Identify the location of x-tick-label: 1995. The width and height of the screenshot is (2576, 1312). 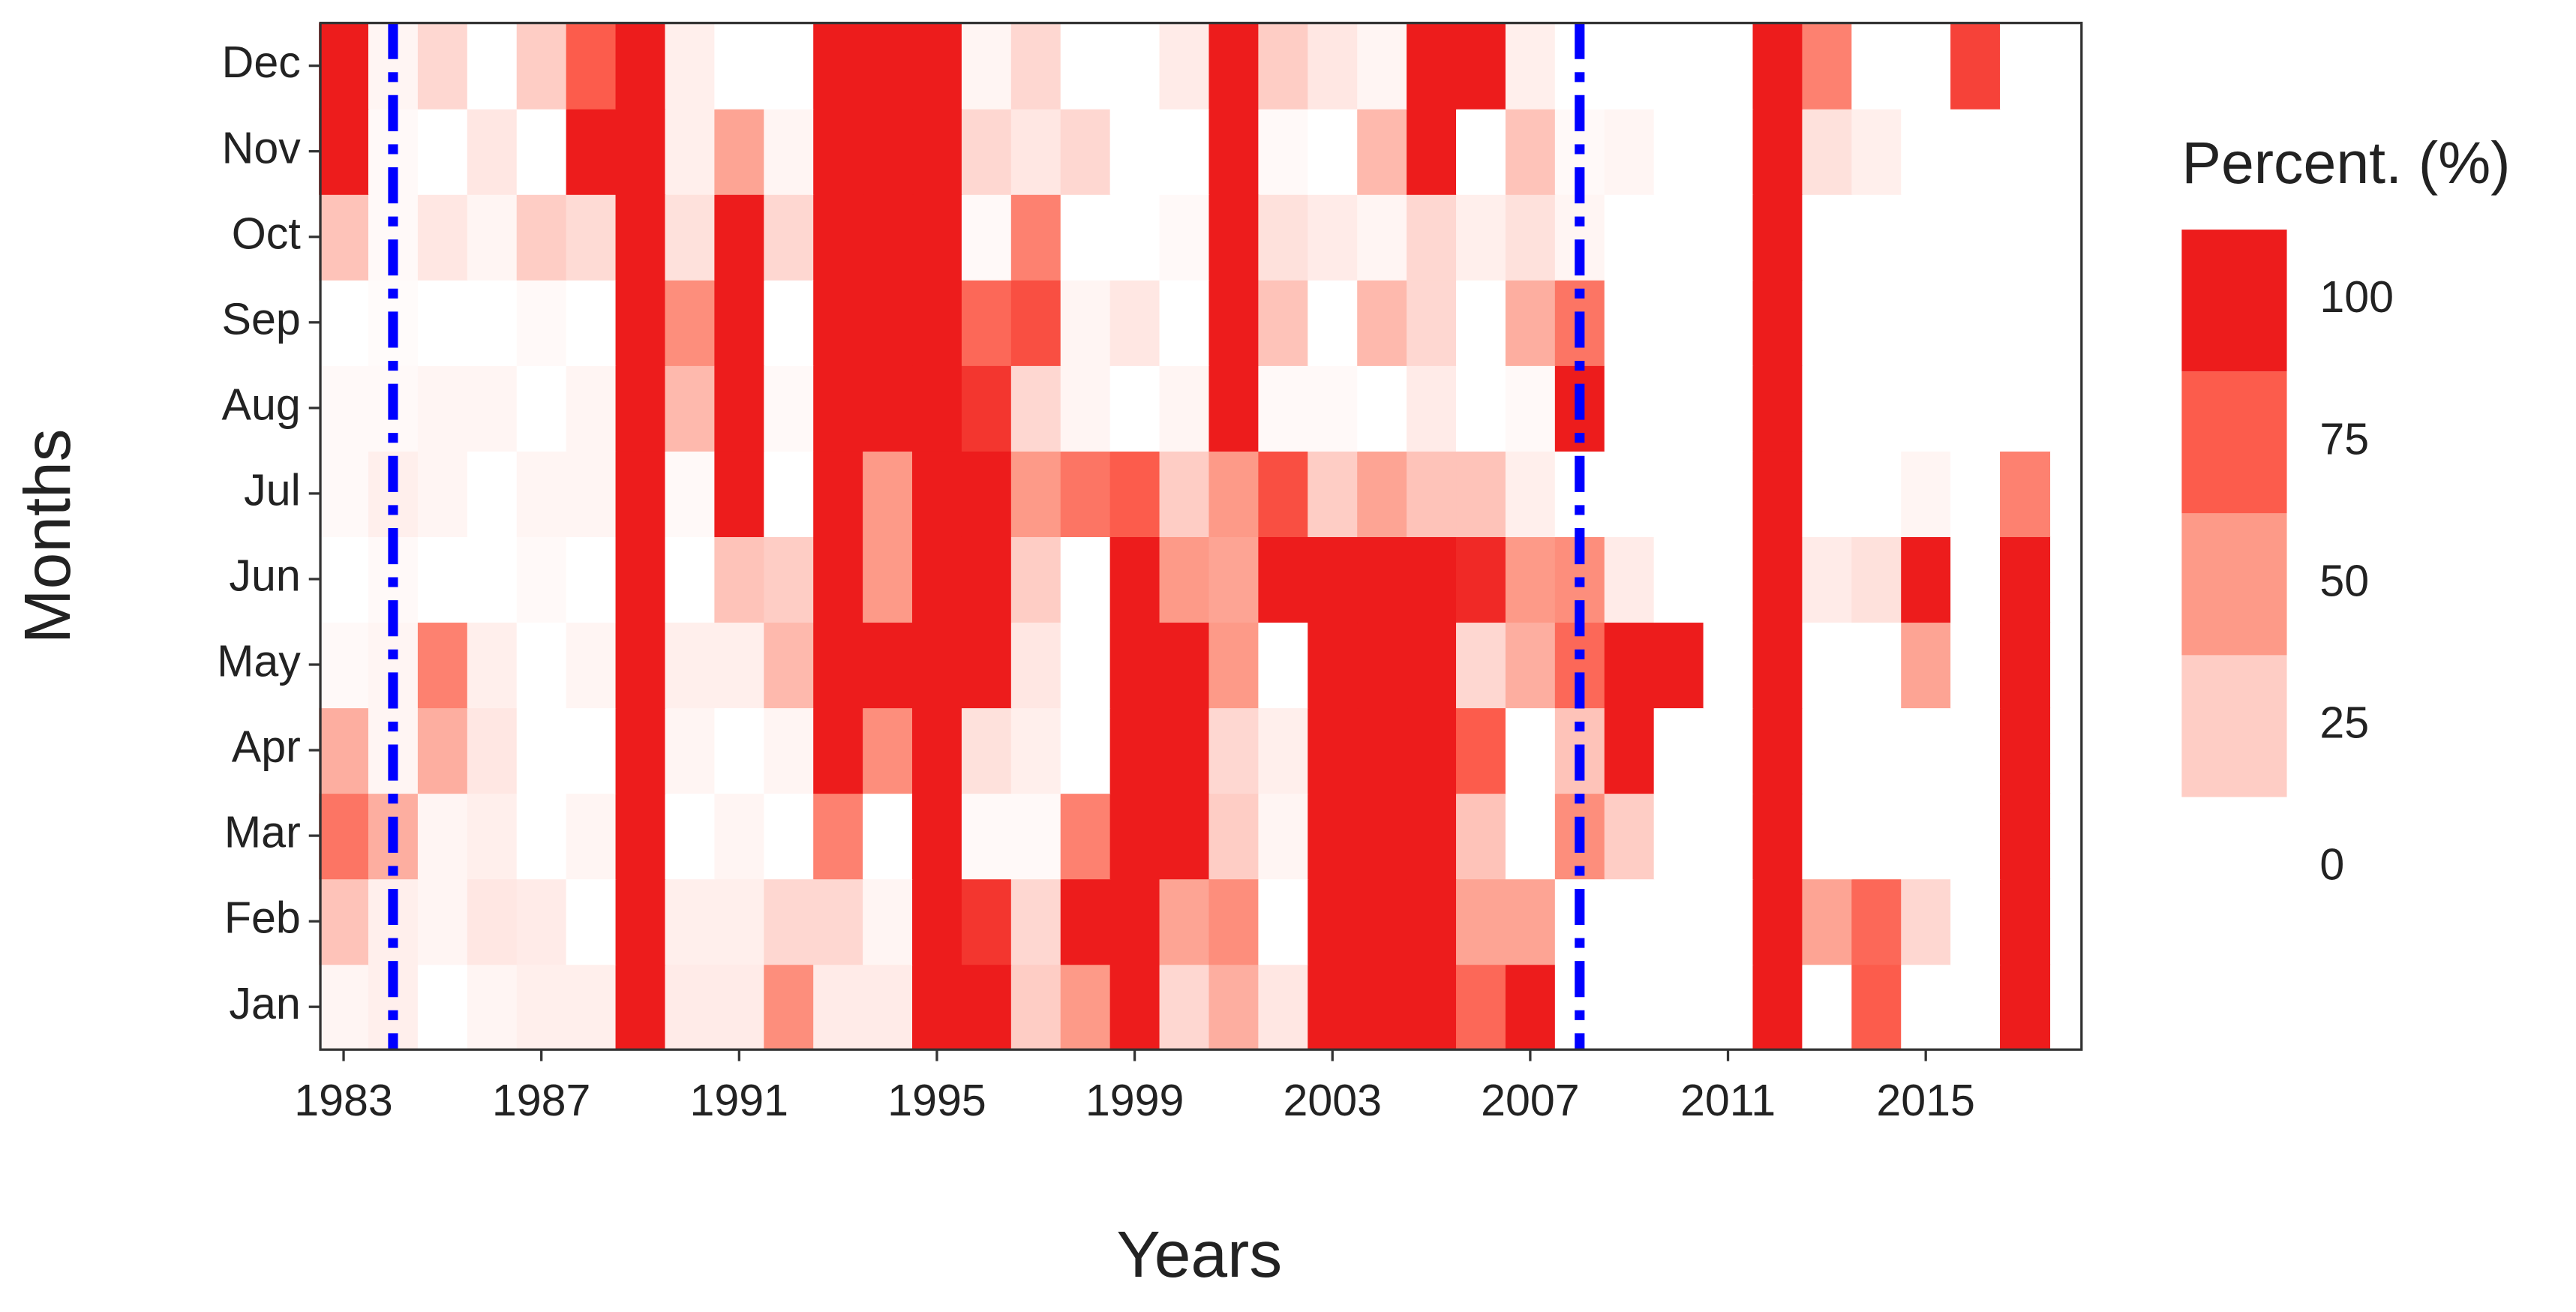
(936, 1100).